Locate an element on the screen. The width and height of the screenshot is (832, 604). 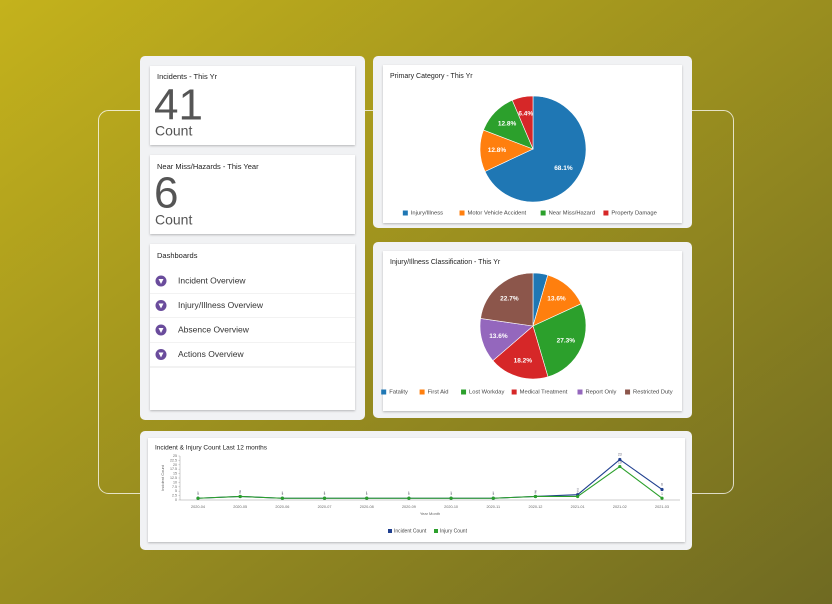
y-tick-label: 12.5 is located at coordinates (173, 478).